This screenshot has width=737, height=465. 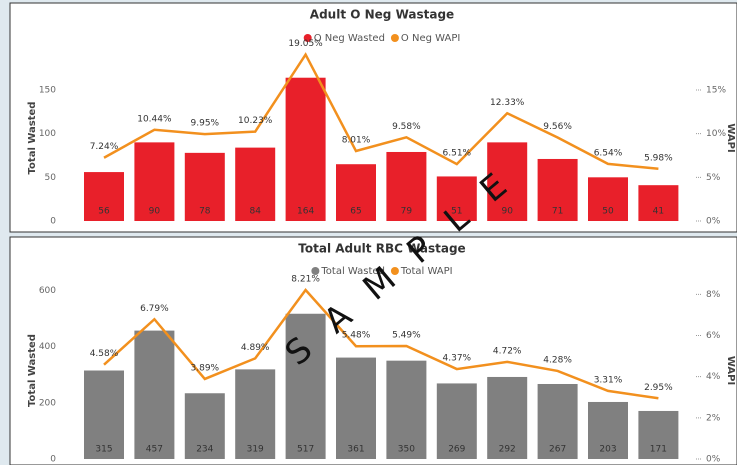 What do you see at coordinates (47, 347) in the screenshot?
I see `y-tick-label: 400` at bounding box center [47, 347].